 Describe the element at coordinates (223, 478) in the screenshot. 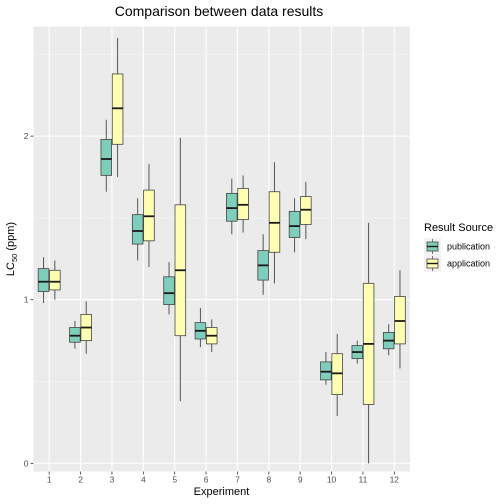

I see `x-axis: 1 2 3 4 5 6 7 8 9 10 11 12` at that location.